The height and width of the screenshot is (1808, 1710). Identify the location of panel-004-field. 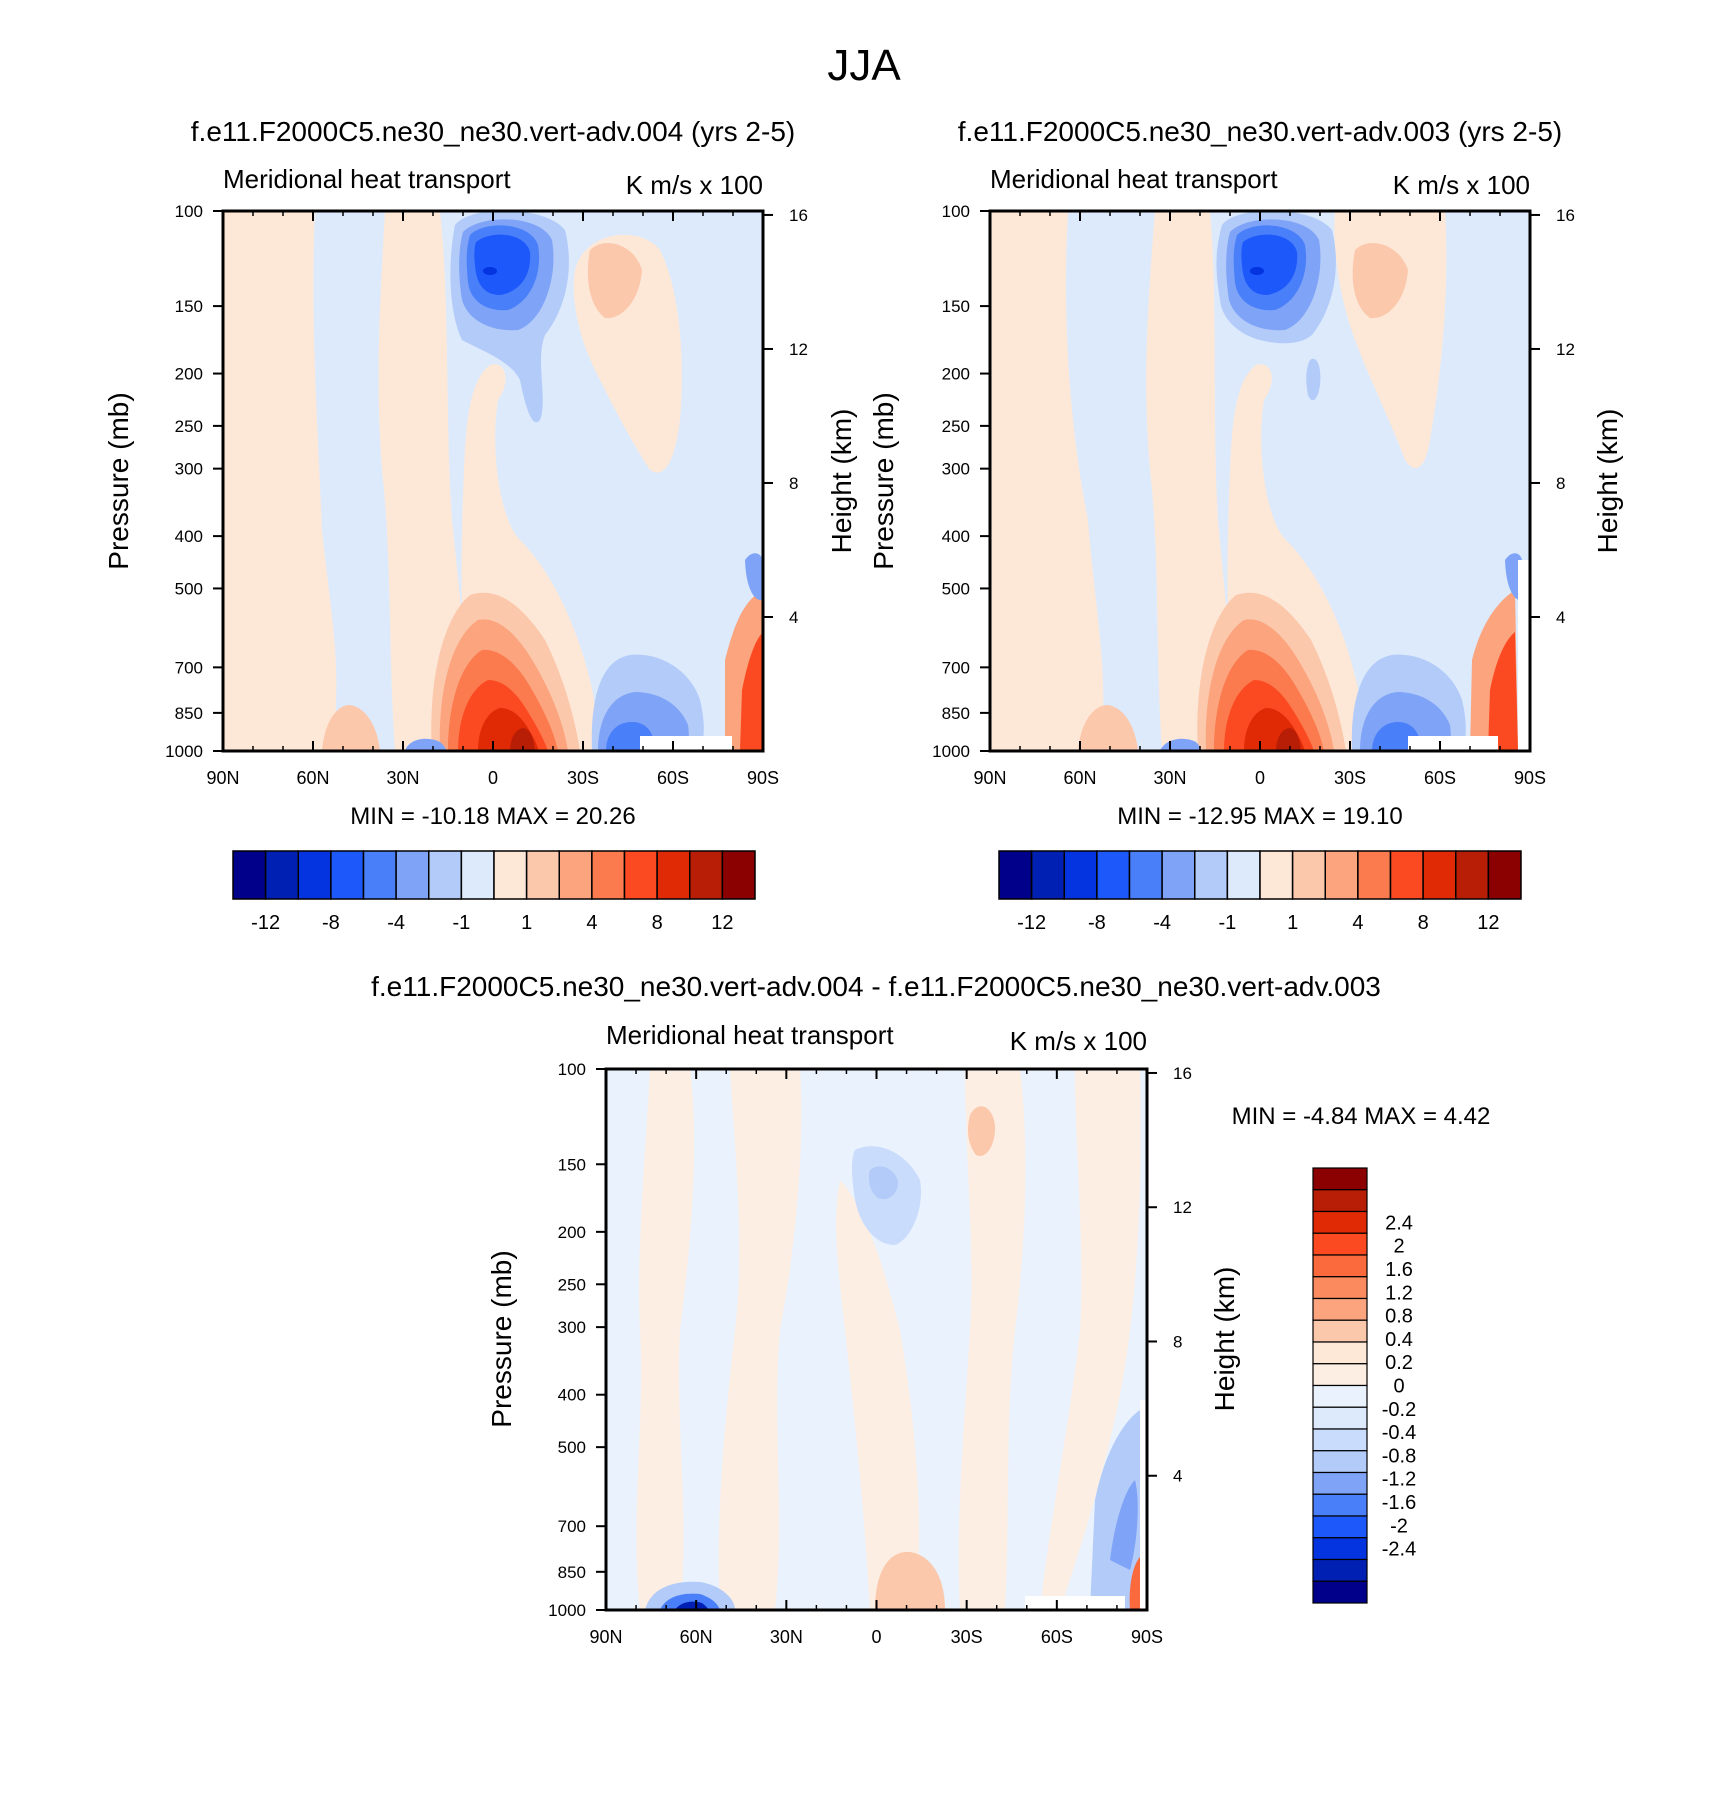
(493, 481).